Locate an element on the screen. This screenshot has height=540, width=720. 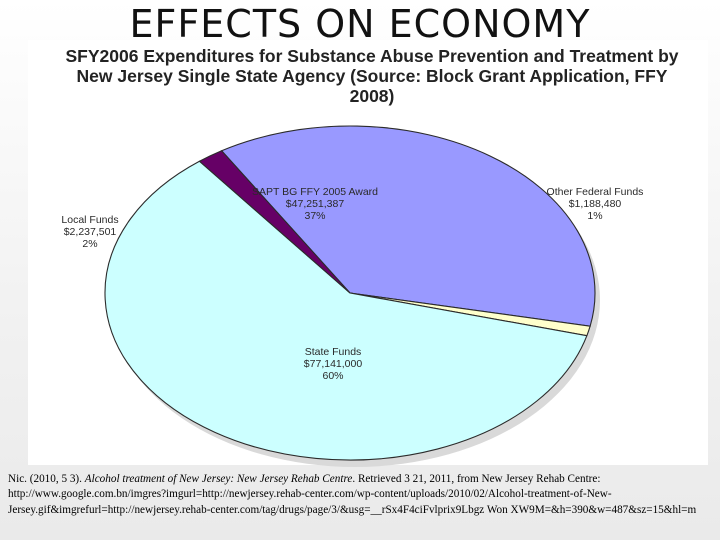
slice-label-local-funds: Local Funds $2,237,501 2% is located at coordinates (89, 232).